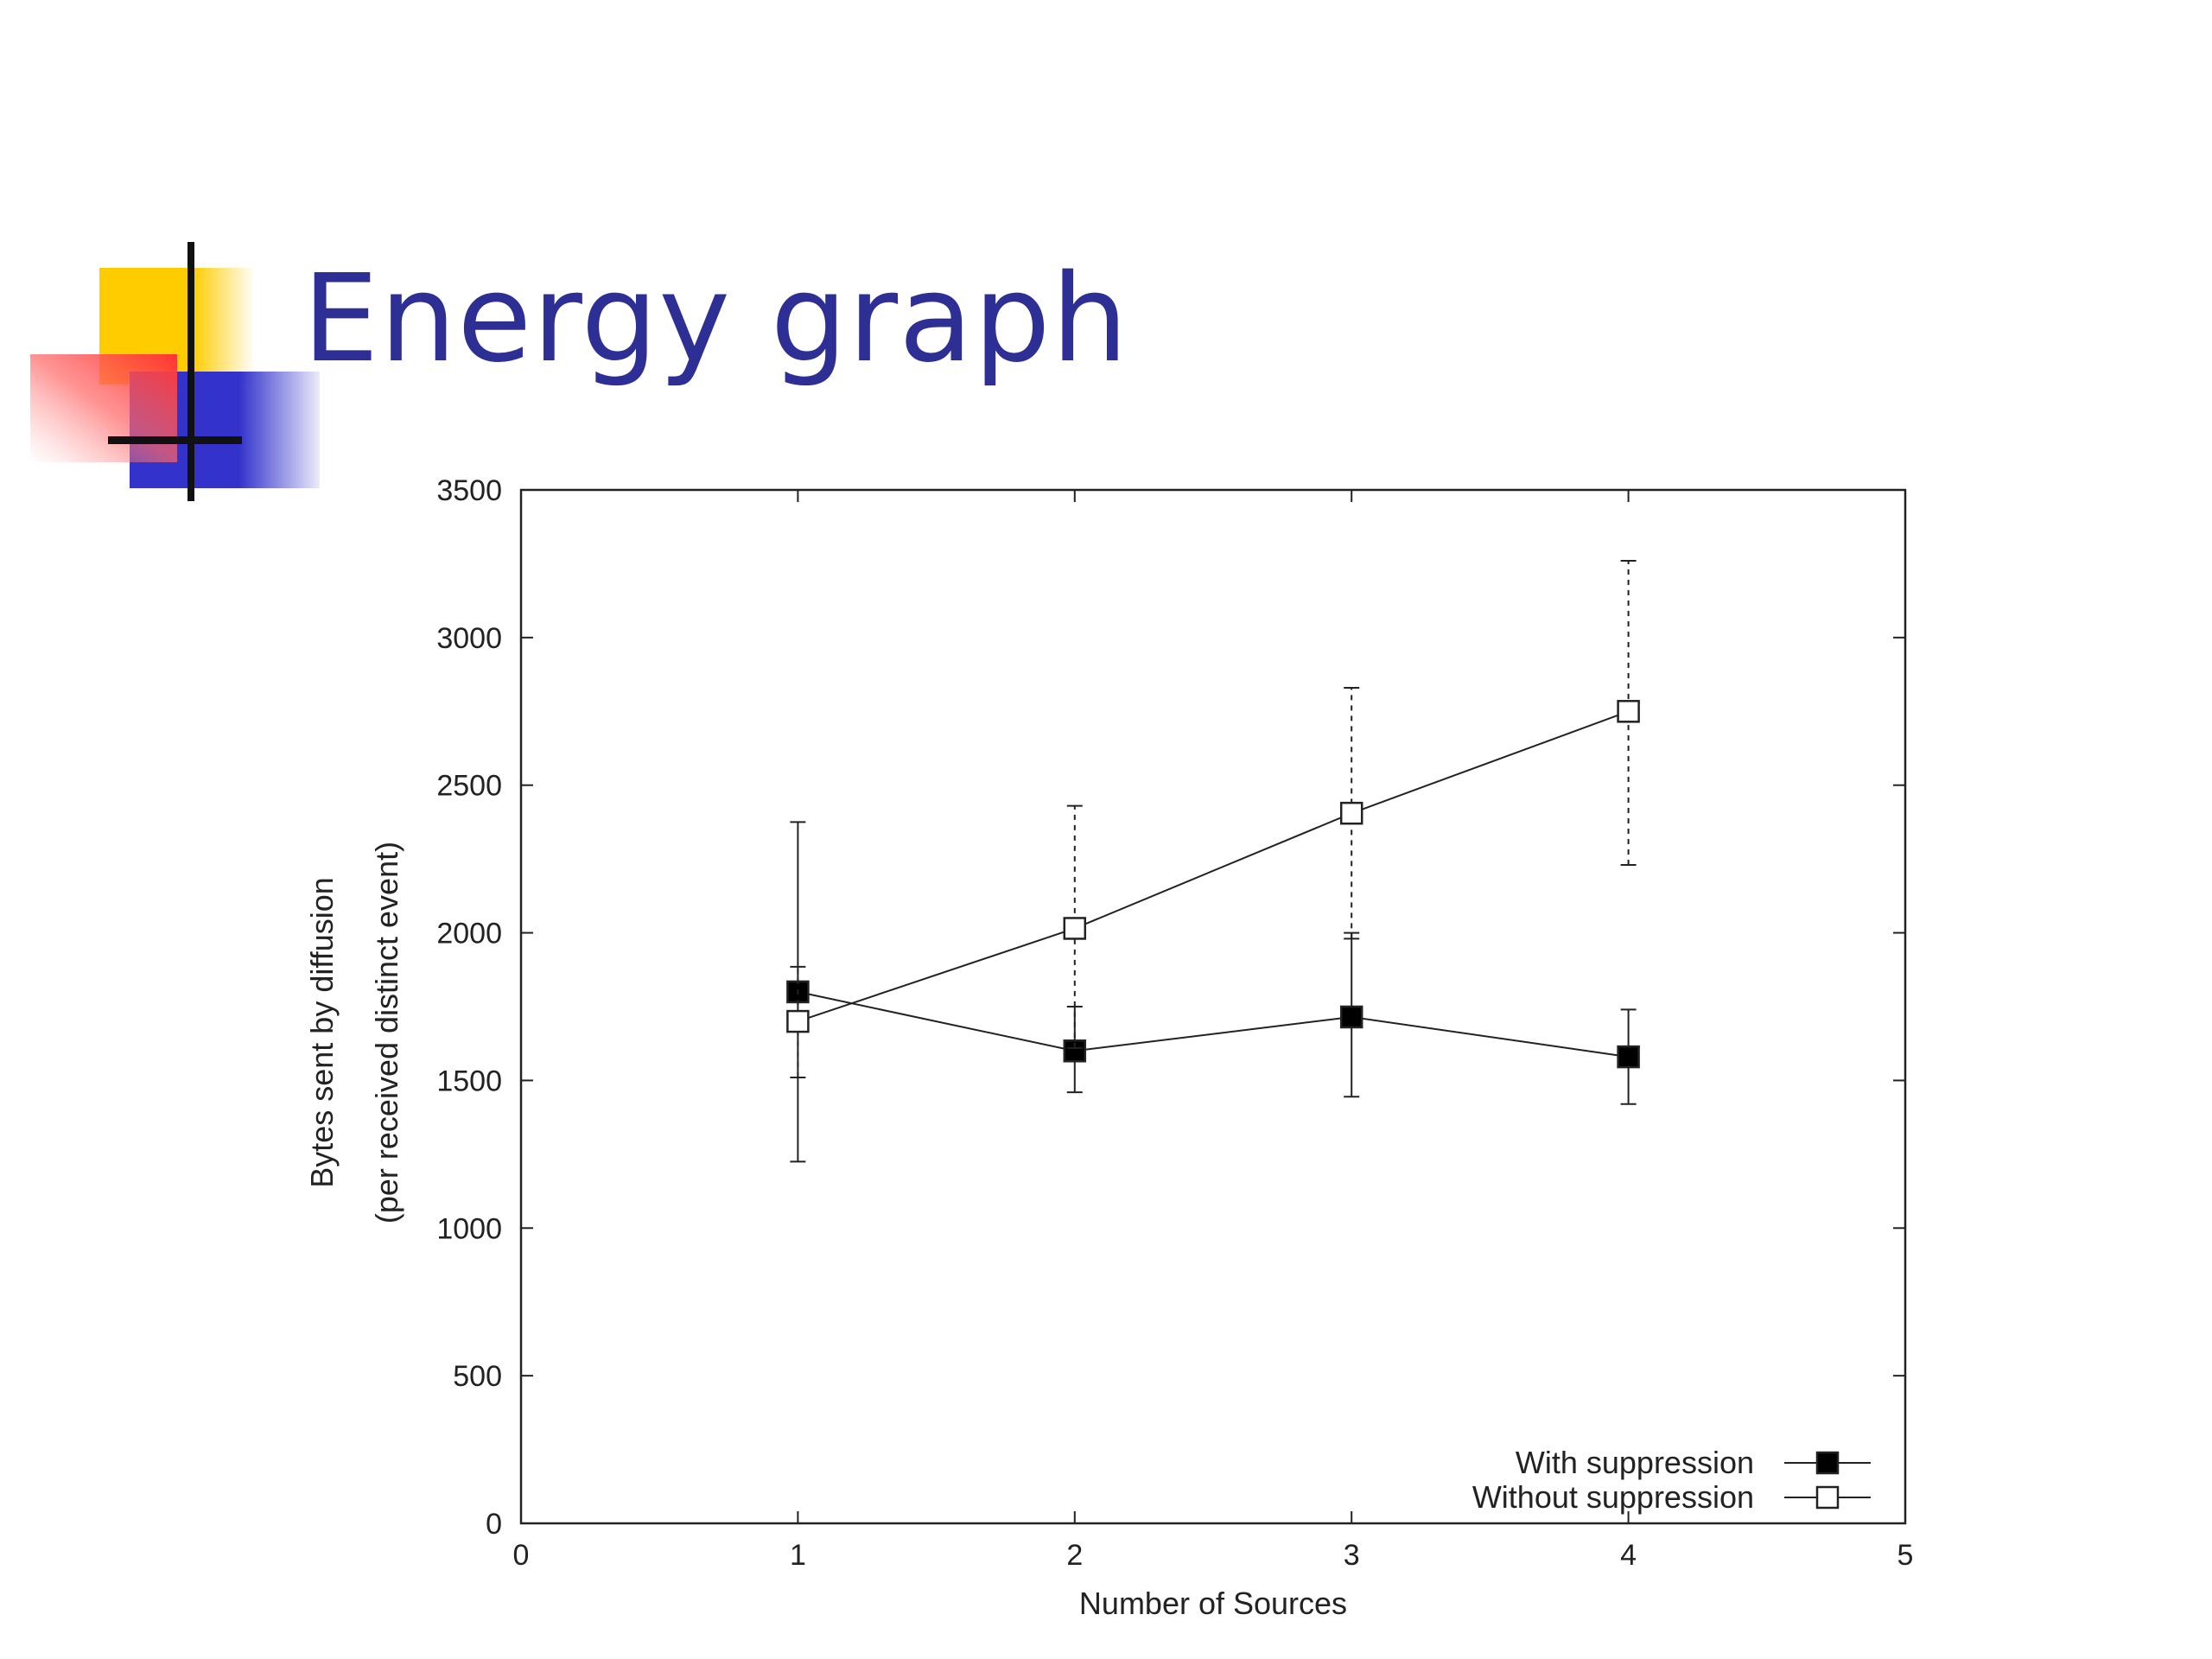 The width and height of the screenshot is (2212, 1659). Describe the element at coordinates (469, 1228) in the screenshot. I see `y-tick-label: 1000` at that location.